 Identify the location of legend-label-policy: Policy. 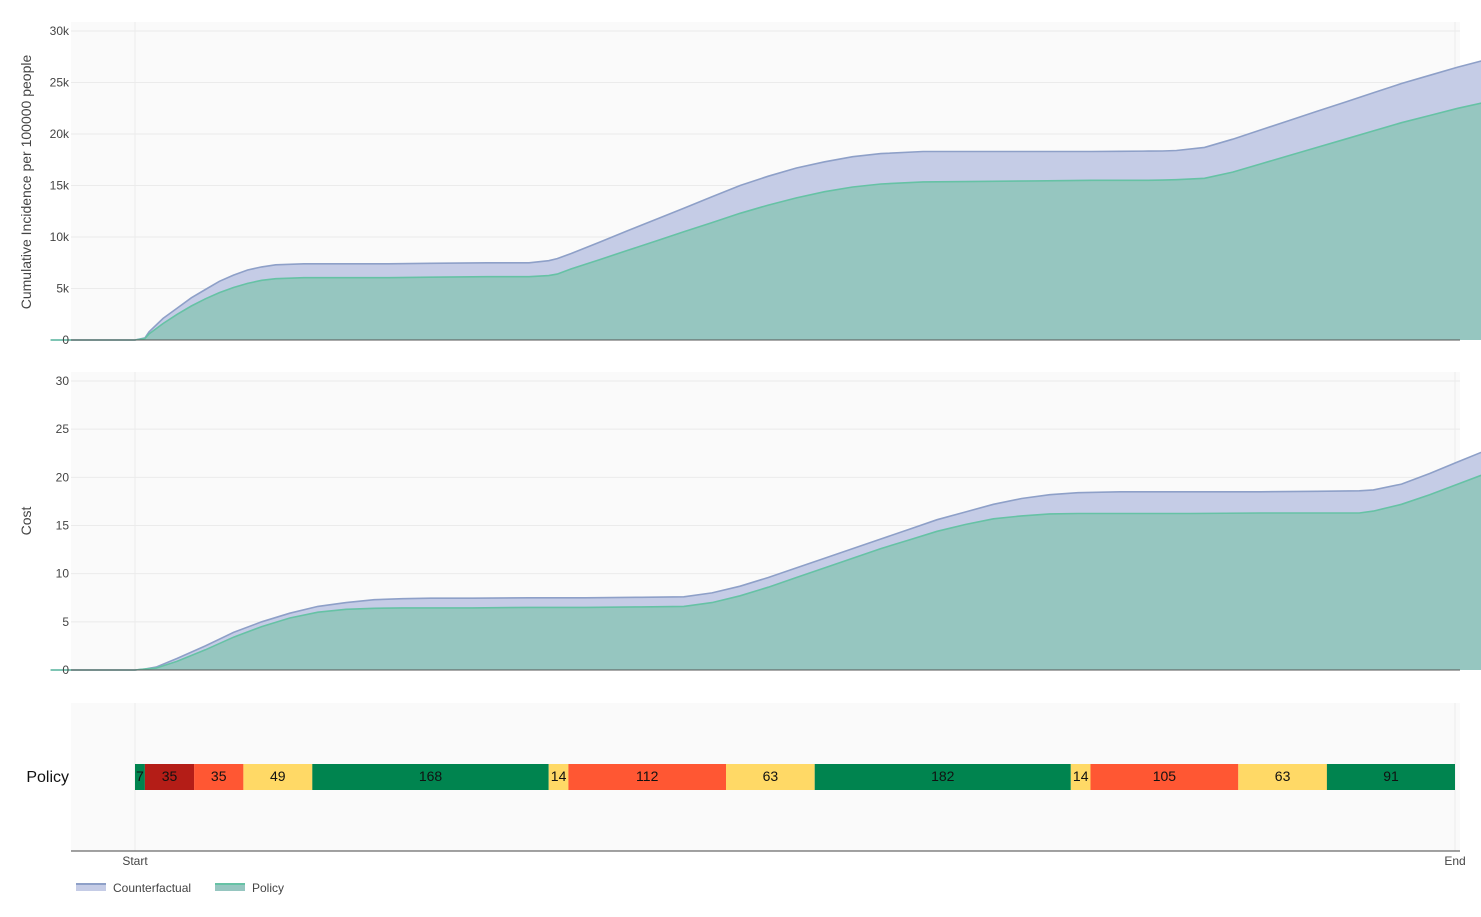
(268, 888).